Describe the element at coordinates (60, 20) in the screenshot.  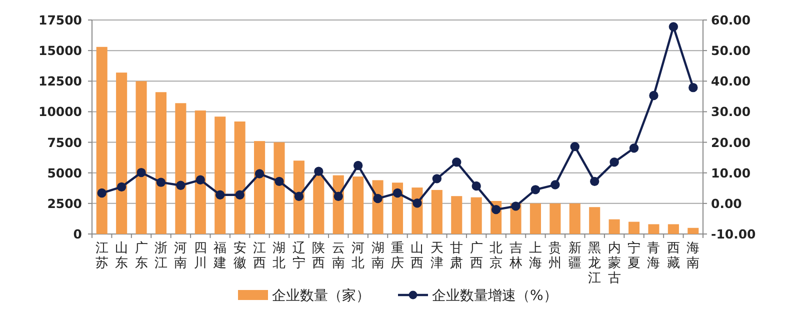
I see `y-tick-label: 17500` at that location.